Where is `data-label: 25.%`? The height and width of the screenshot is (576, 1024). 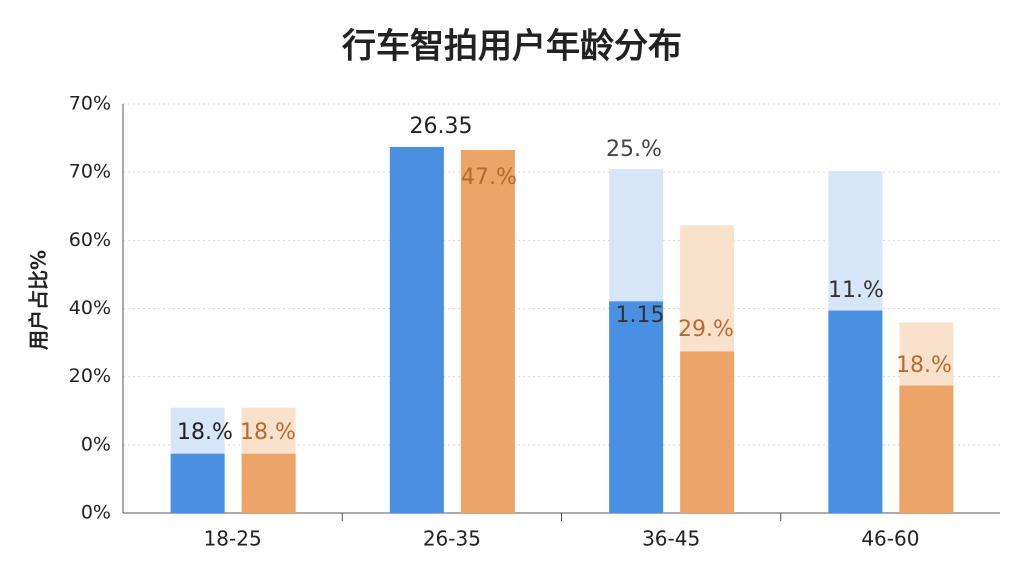 data-label: 25.% is located at coordinates (634, 149).